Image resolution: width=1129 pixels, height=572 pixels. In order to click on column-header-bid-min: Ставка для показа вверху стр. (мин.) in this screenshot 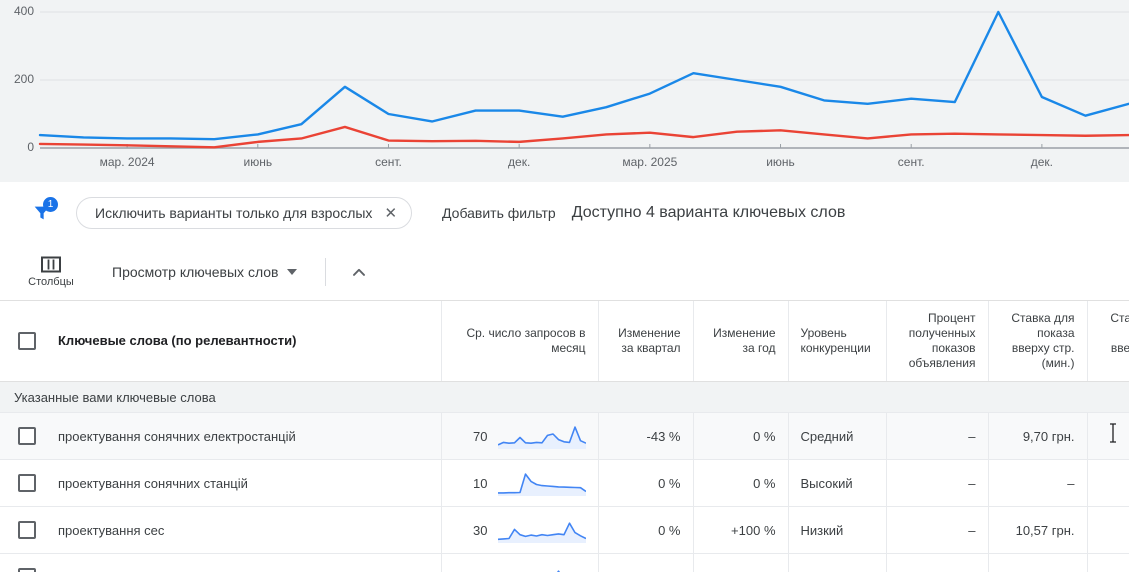, I will do `click(1038, 341)`.